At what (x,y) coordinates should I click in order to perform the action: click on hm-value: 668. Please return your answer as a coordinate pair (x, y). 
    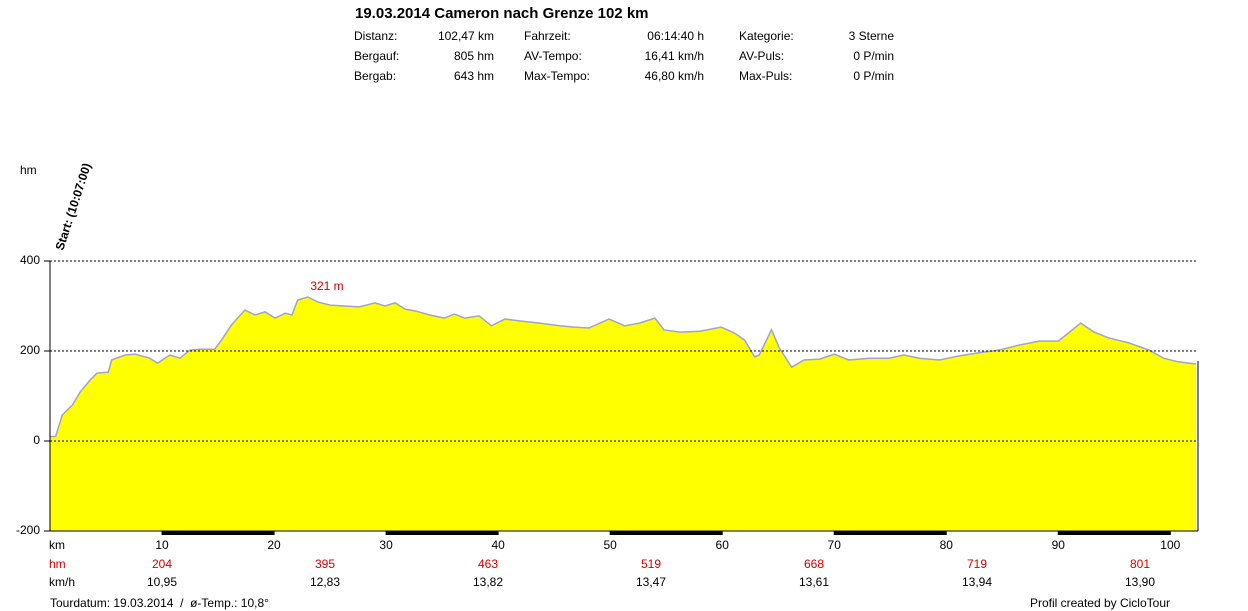
    Looking at the image, I should click on (814, 564).